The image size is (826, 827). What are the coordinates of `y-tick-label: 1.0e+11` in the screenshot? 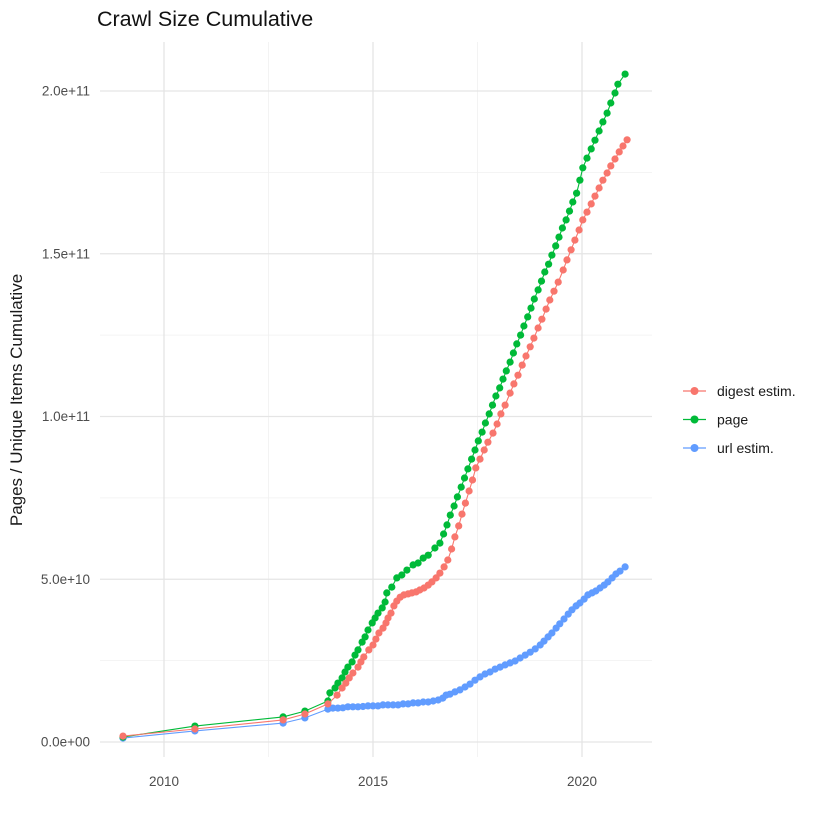 It's located at (66, 416).